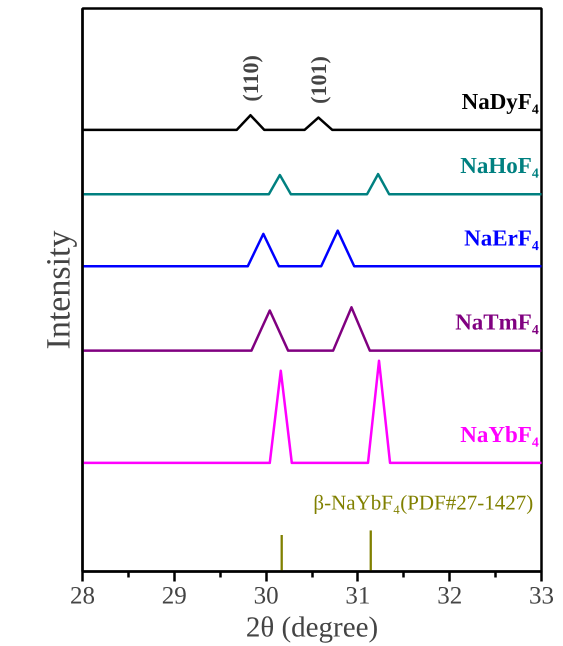 This screenshot has width=563, height=646. Describe the element at coordinates (312, 628) in the screenshot. I see `x-axis-title: 2θ (degree)` at that location.